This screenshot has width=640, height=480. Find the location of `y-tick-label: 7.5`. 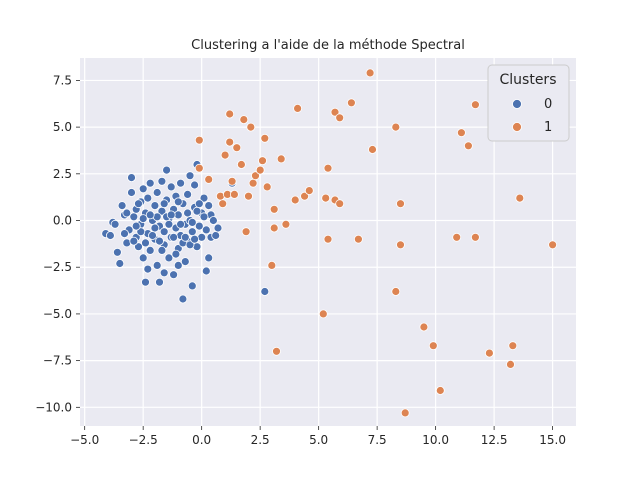

y-tick-label: 7.5 is located at coordinates (62, 80).